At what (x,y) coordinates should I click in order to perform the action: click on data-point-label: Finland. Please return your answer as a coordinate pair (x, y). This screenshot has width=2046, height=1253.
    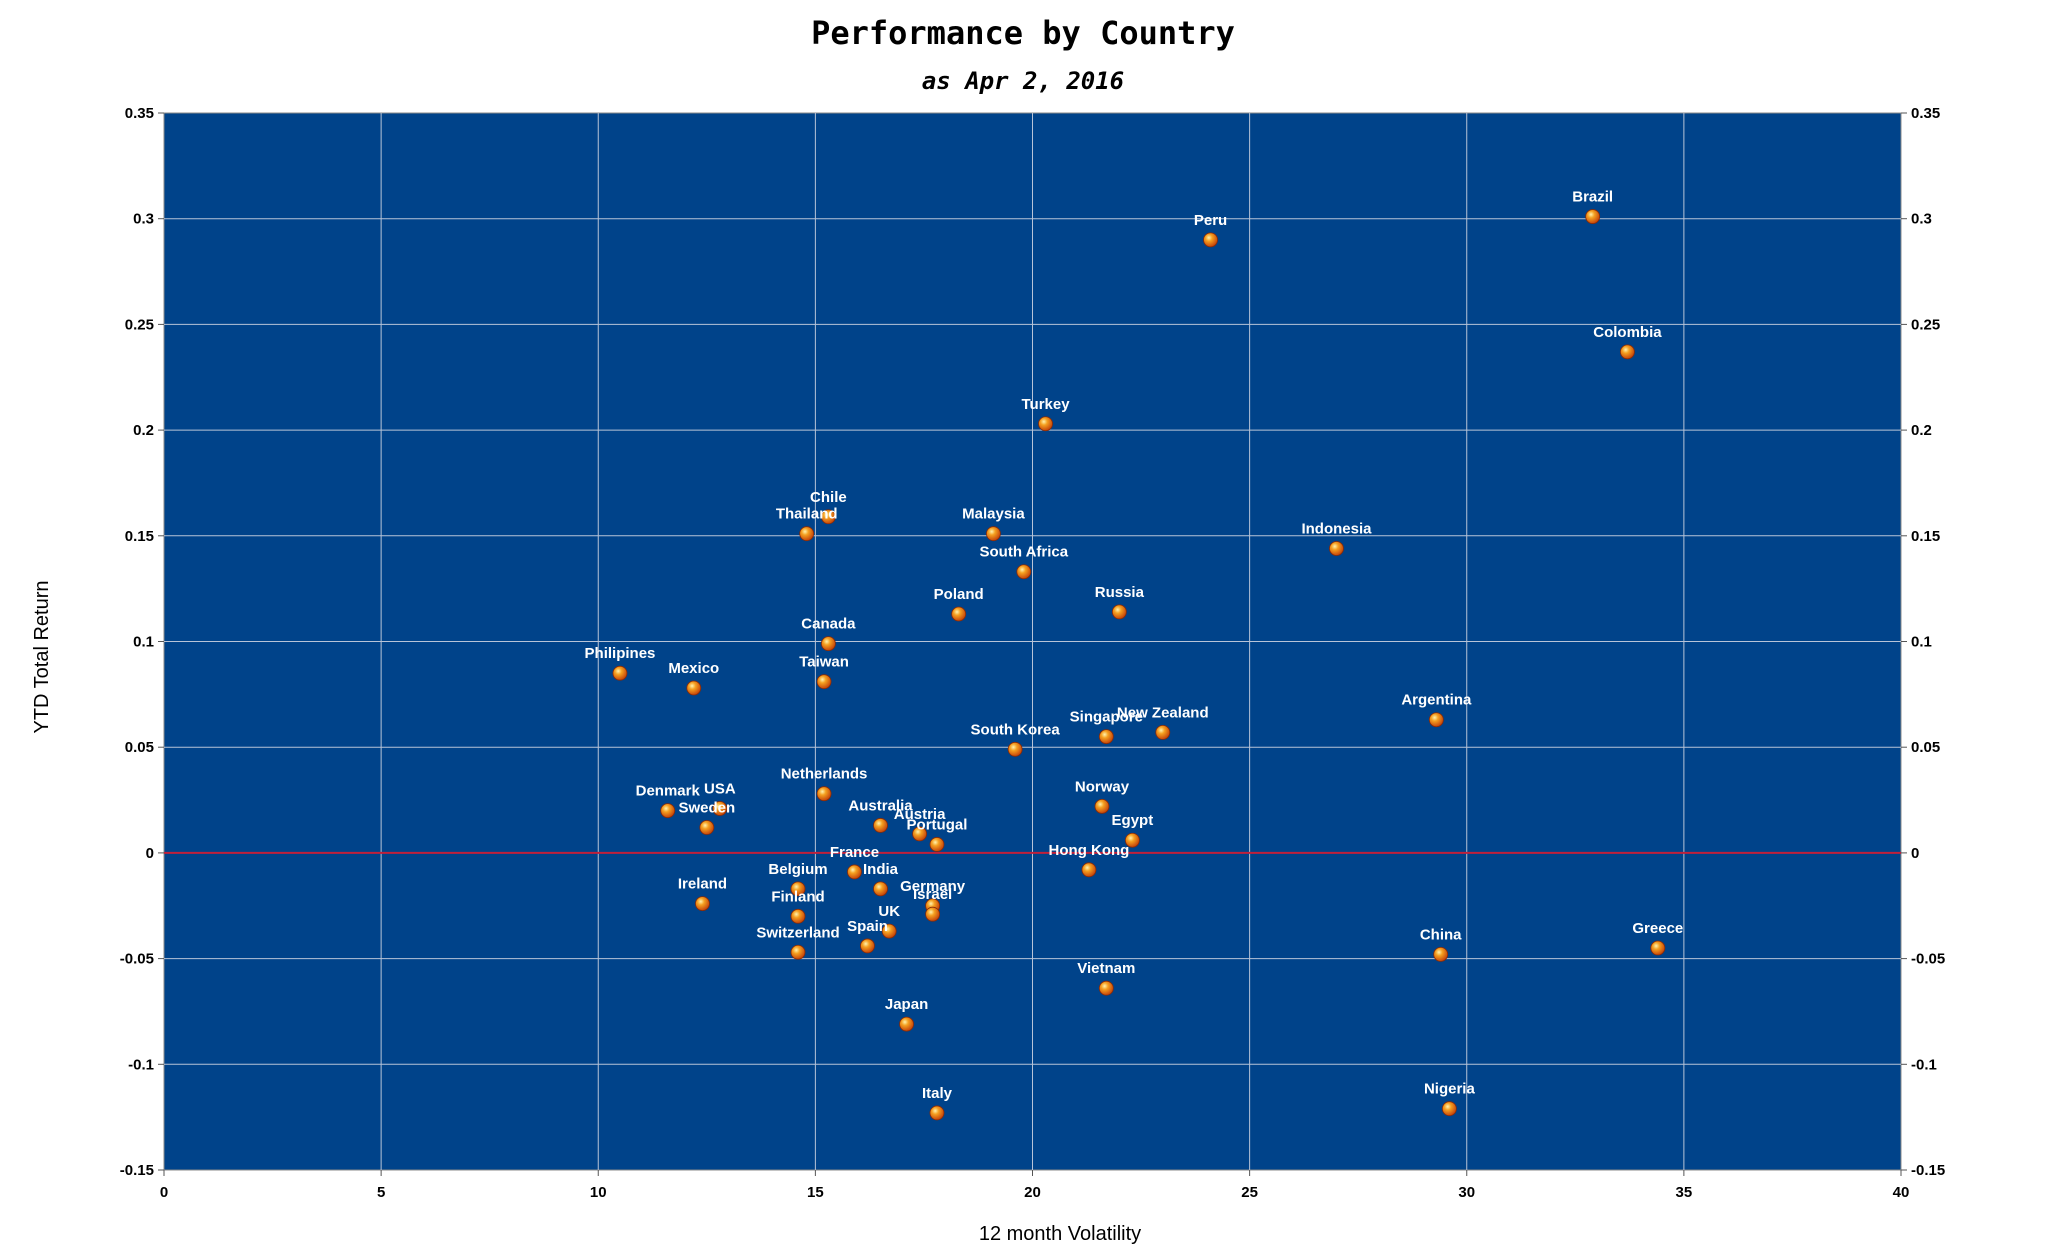
    Looking at the image, I should click on (797, 896).